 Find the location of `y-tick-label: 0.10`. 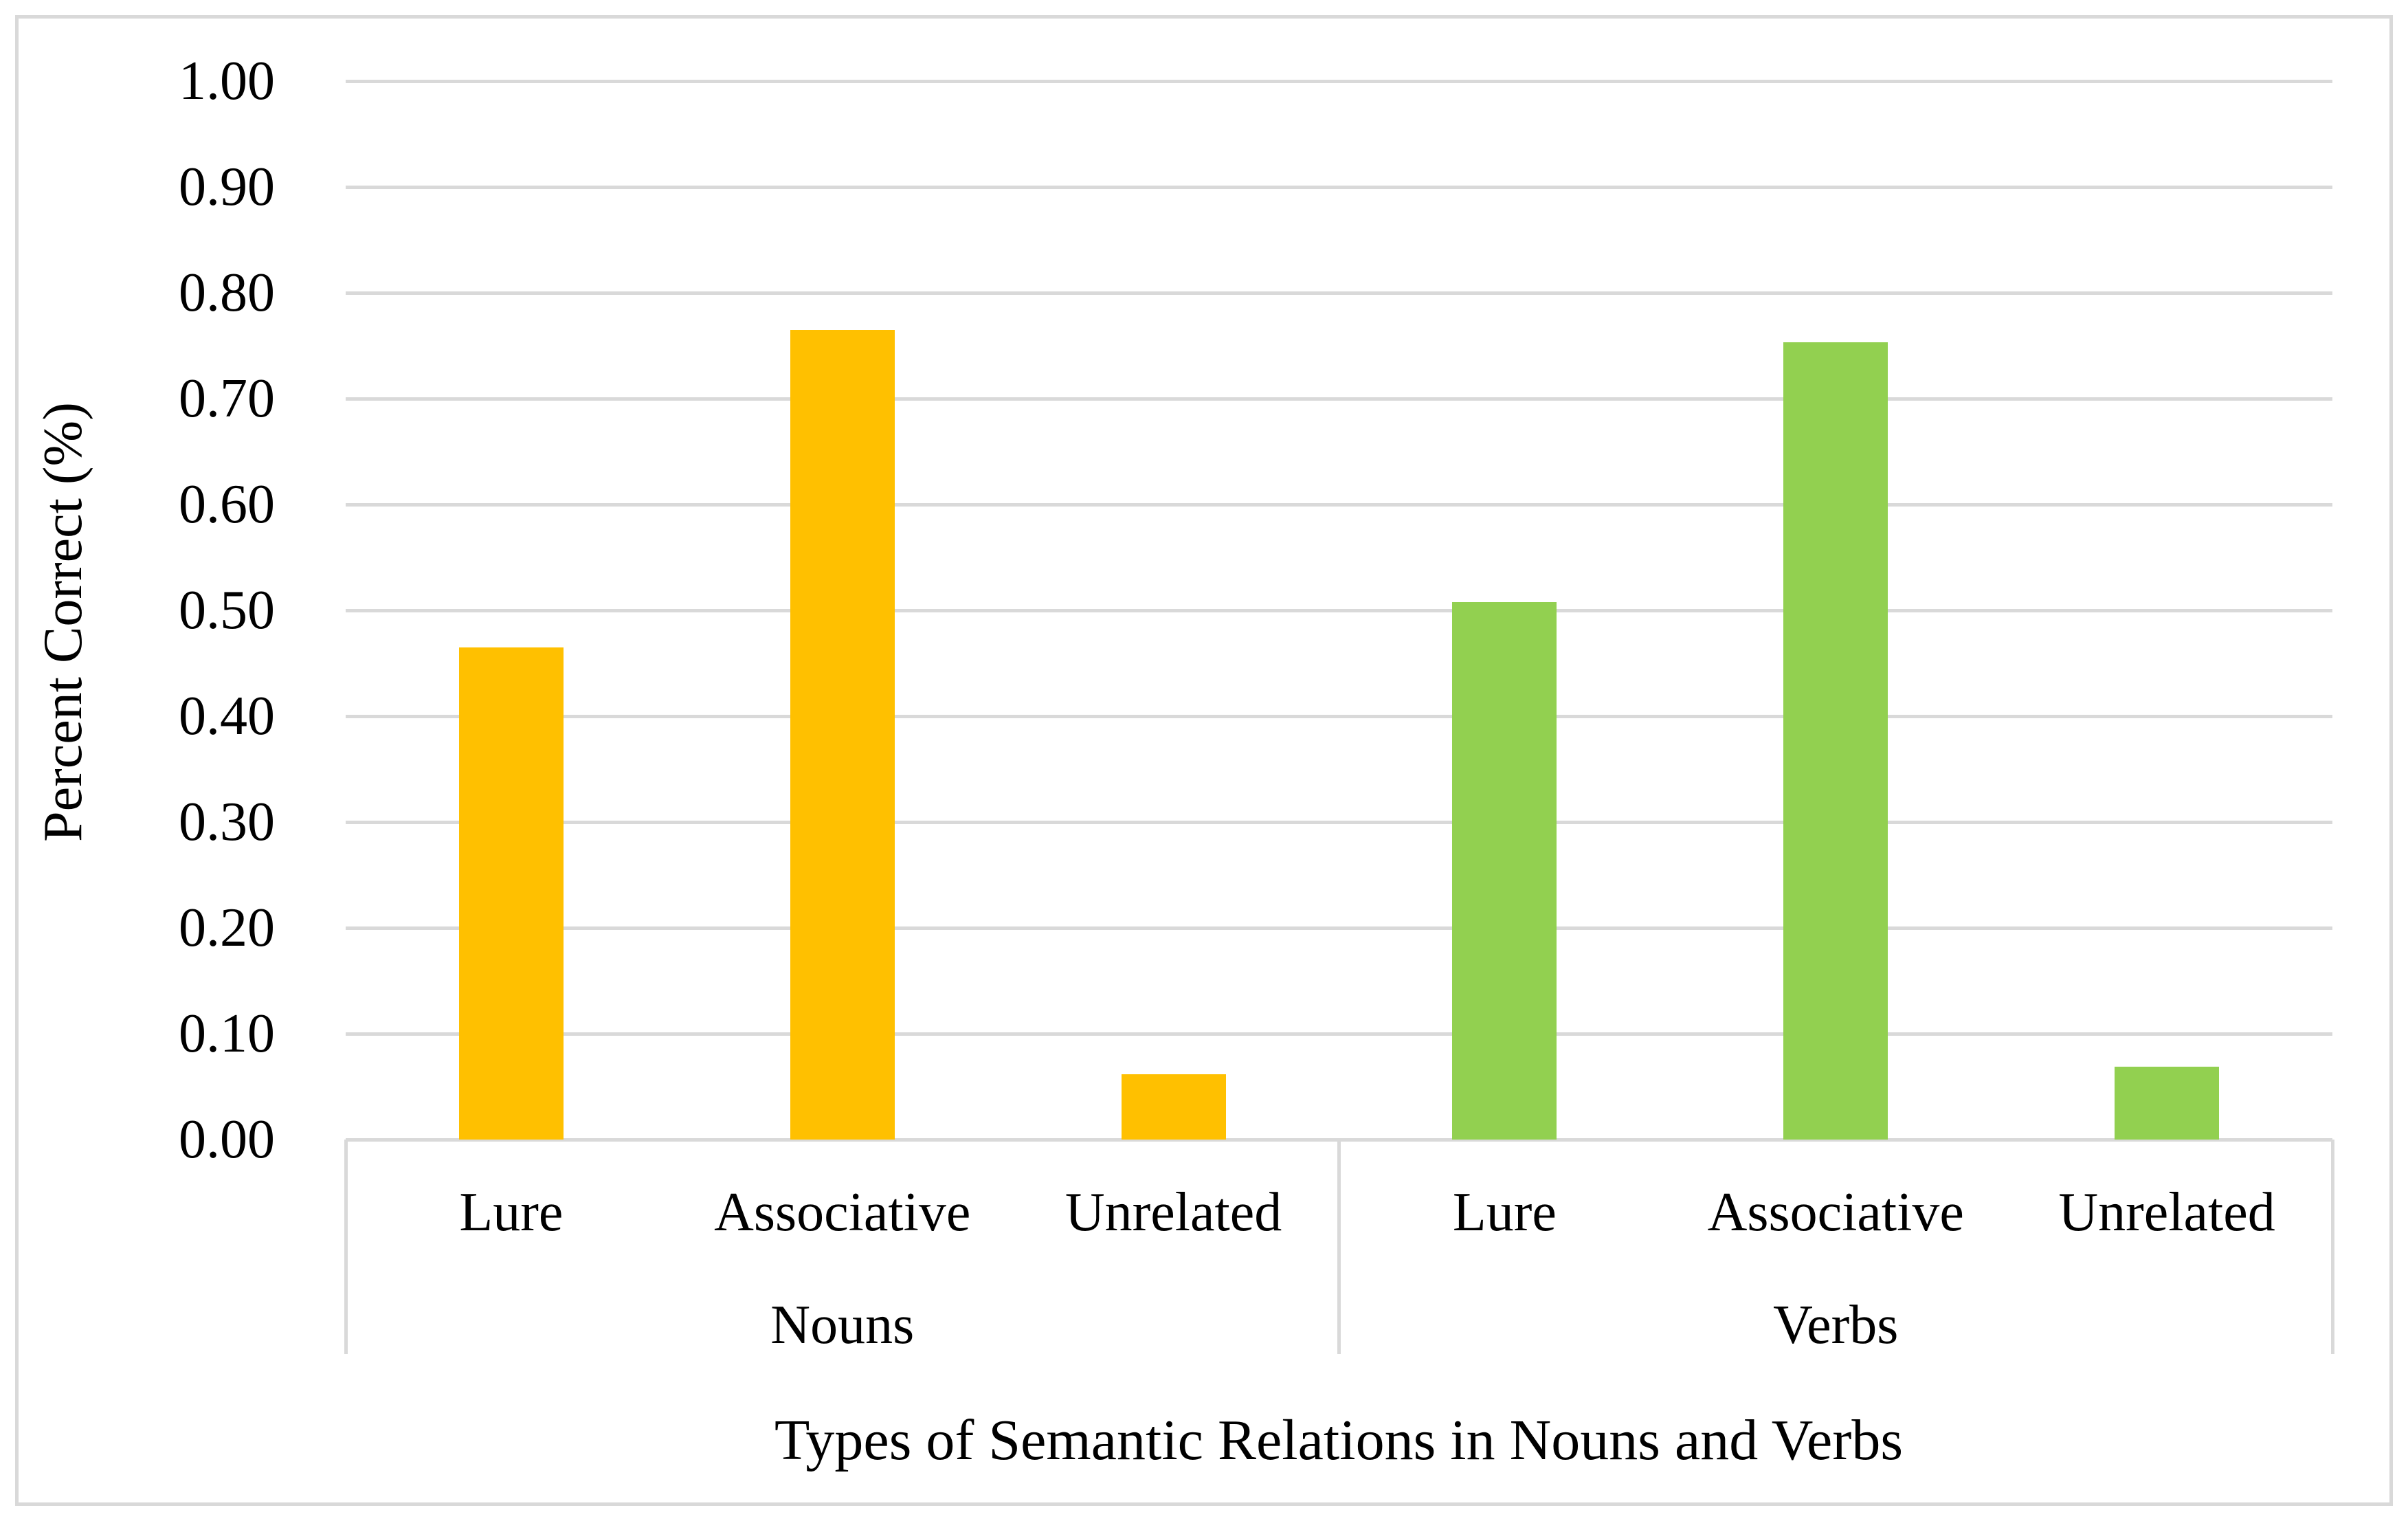

y-tick-label: 0.10 is located at coordinates (227, 1033).